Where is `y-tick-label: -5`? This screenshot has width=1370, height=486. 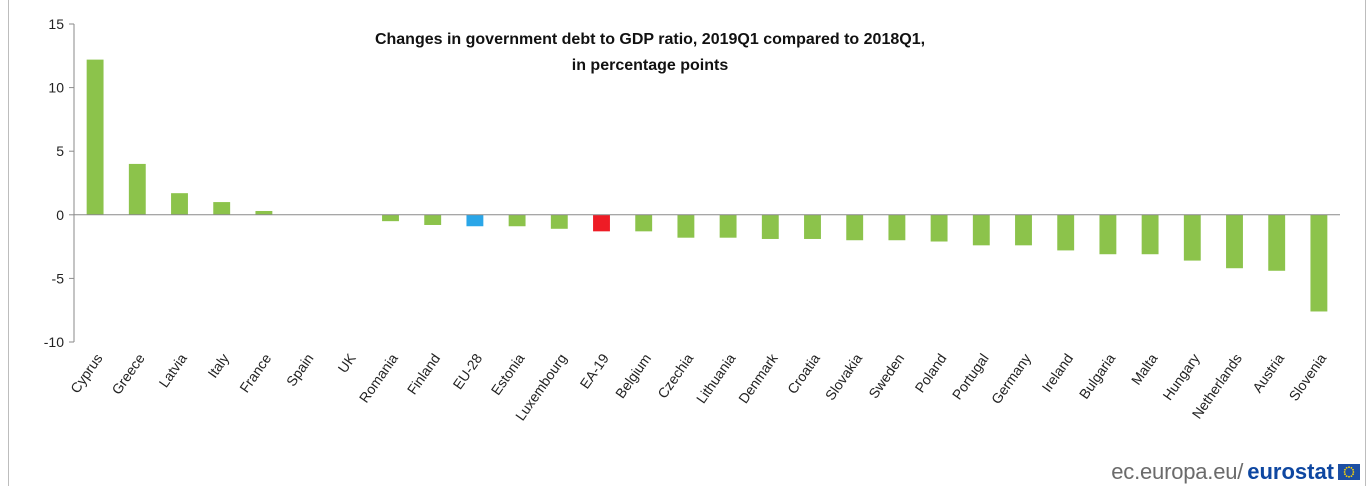
y-tick-label: -5 is located at coordinates (58, 278).